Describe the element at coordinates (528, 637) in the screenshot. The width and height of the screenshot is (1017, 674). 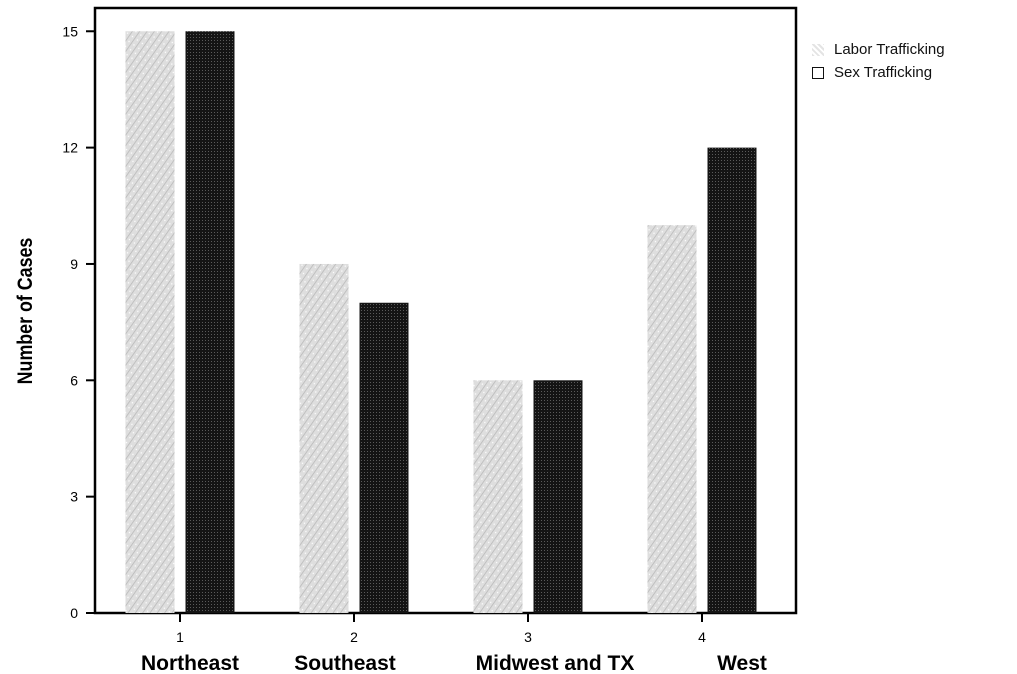
I see `x-tick-label: 3` at that location.